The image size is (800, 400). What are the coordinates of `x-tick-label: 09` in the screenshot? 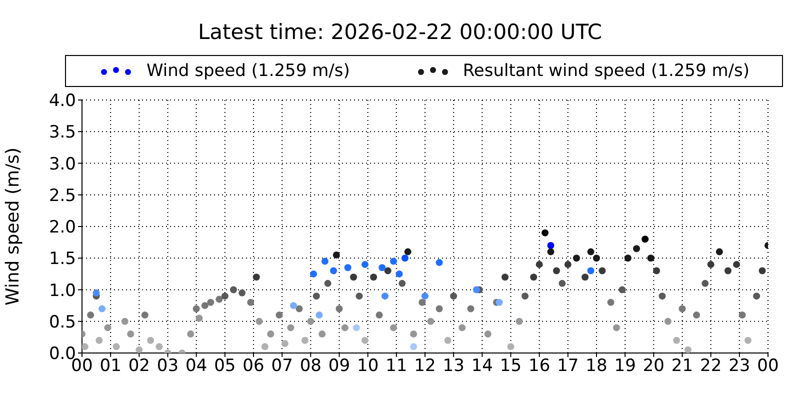 It's located at (339, 366).